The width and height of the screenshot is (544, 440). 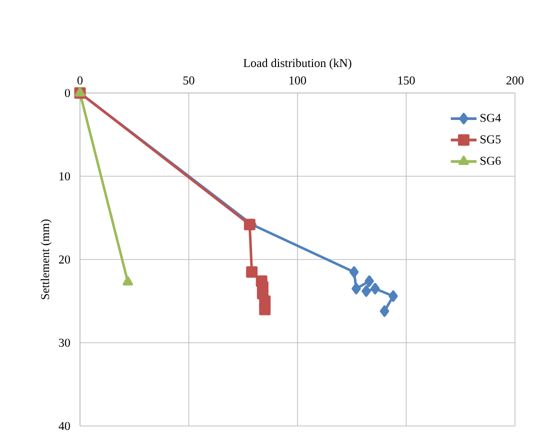 What do you see at coordinates (64, 259) in the screenshot?
I see `y-tick-label: 20` at bounding box center [64, 259].